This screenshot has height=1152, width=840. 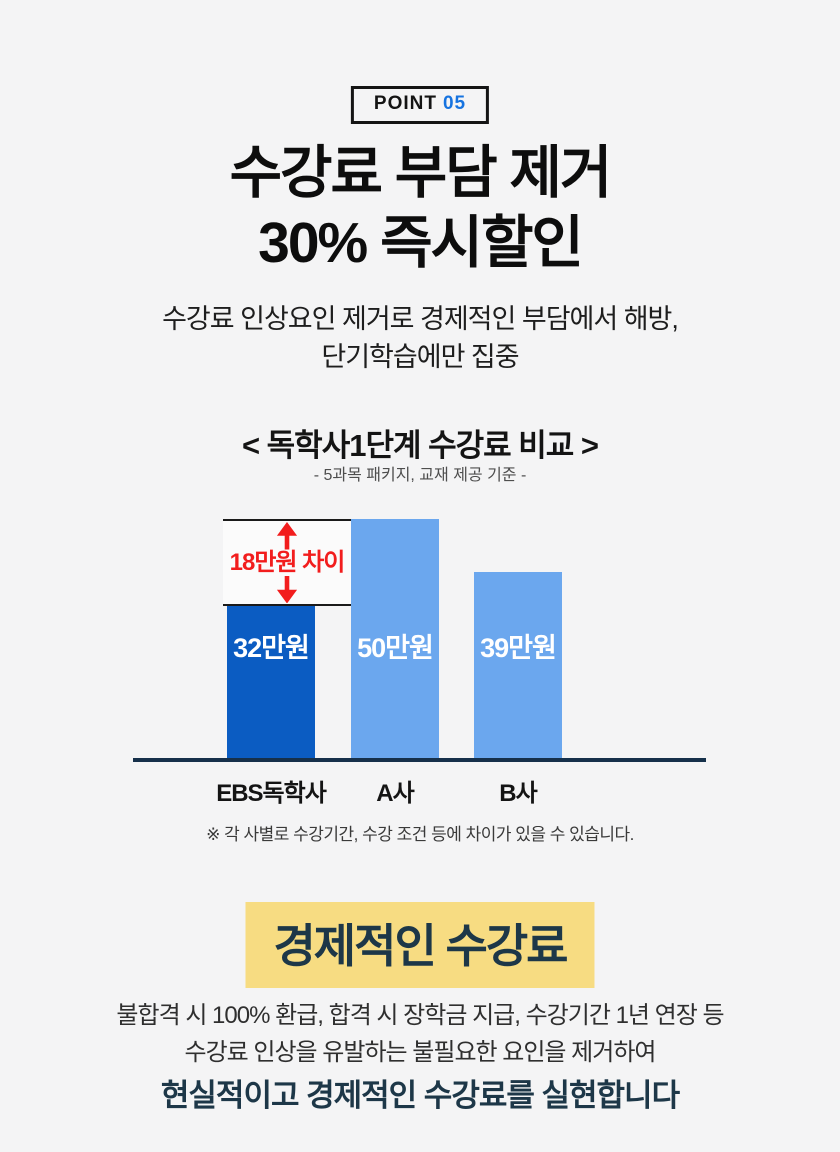 What do you see at coordinates (420, 1015) in the screenshot?
I see `closing-line1: 불합격 시 100% 환급, 합격 시 장학금 지급, 수강기간 1년 연장 등` at bounding box center [420, 1015].